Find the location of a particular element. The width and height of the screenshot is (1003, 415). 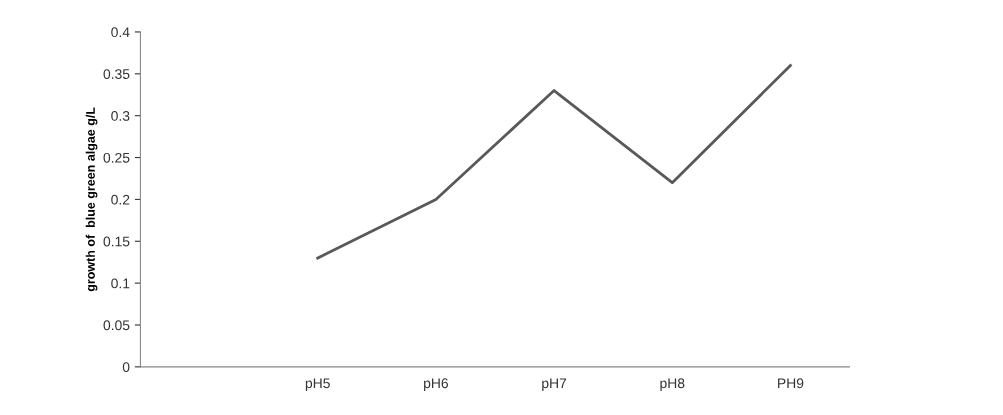

y-tick-label: 0.15 is located at coordinates (116, 241).